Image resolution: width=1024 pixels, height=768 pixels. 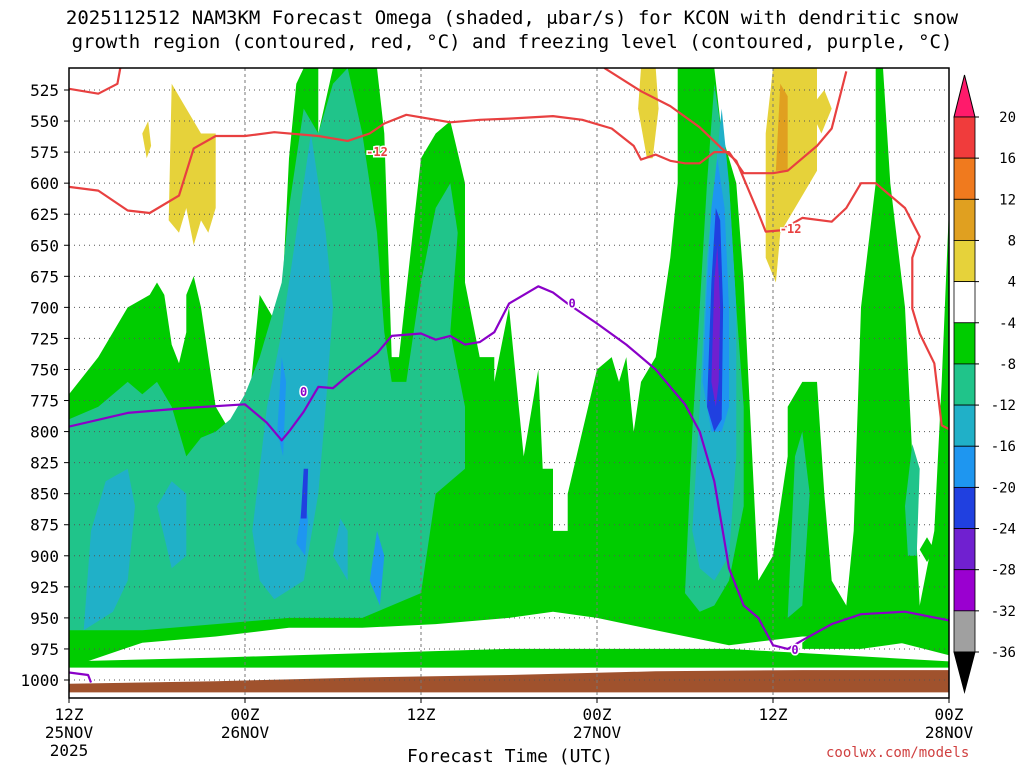 I want to click on x-tick-label: 26NOV, so click(x=245, y=732).